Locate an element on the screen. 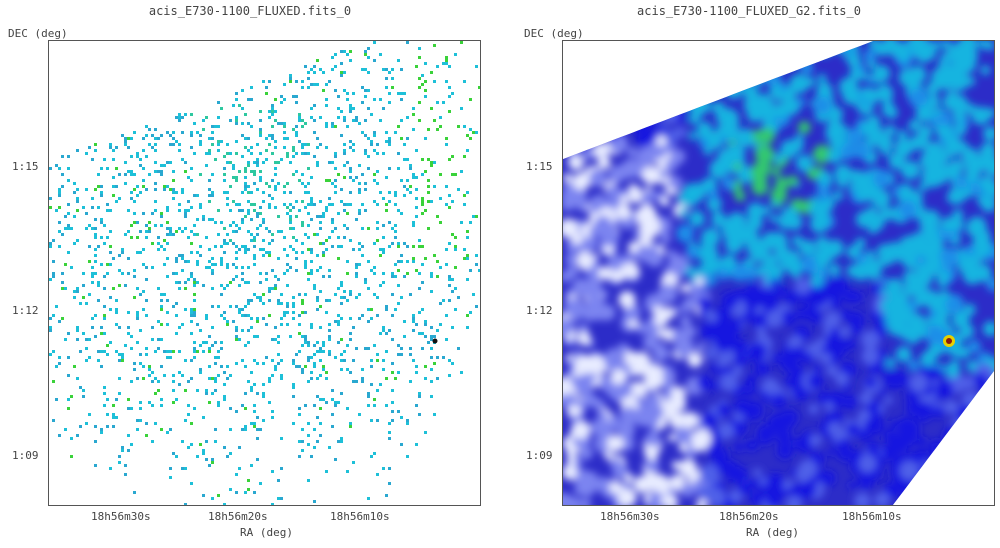 The image size is (1000, 548). panel-title: acis_E730-1100_FLUXED.fits_0 is located at coordinates (250, 11).